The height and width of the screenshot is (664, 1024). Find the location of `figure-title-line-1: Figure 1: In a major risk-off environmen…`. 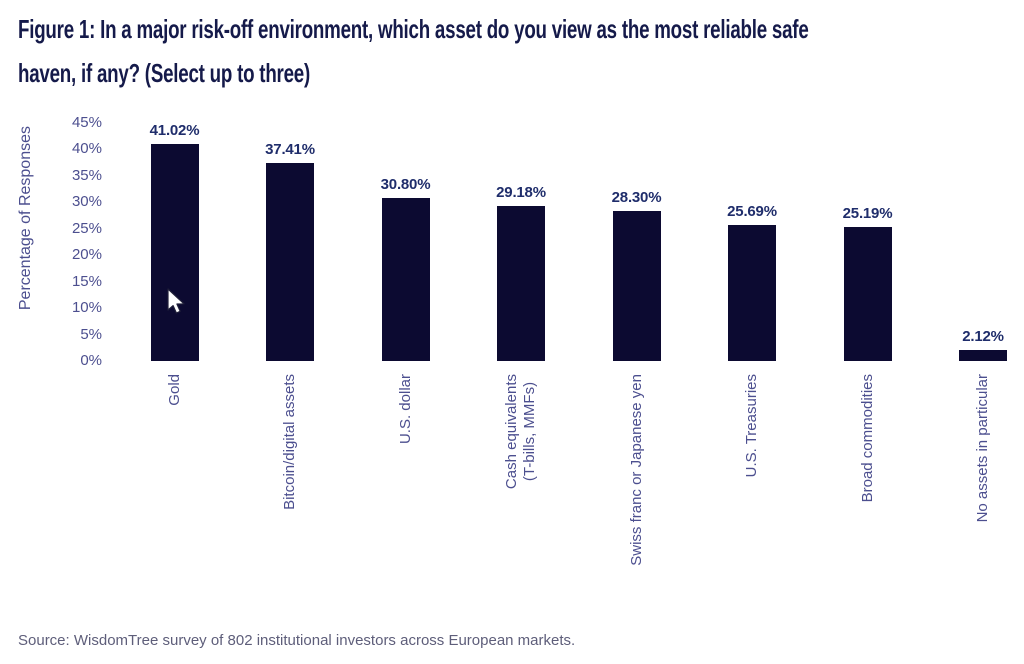

figure-title-line-1: Figure 1: In a major risk-off environmen… is located at coordinates (413, 29).